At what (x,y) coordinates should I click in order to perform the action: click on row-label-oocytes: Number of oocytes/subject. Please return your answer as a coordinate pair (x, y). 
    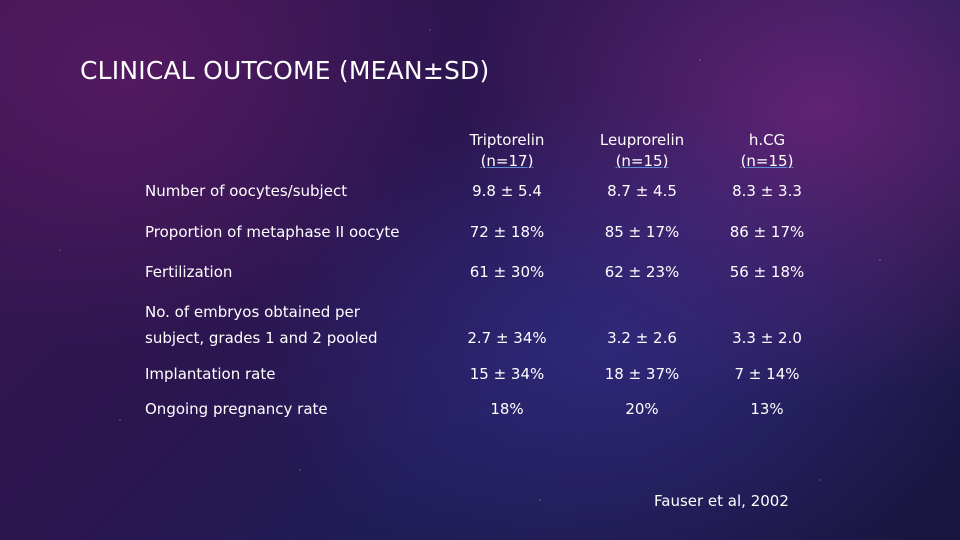
    Looking at the image, I should click on (246, 191).